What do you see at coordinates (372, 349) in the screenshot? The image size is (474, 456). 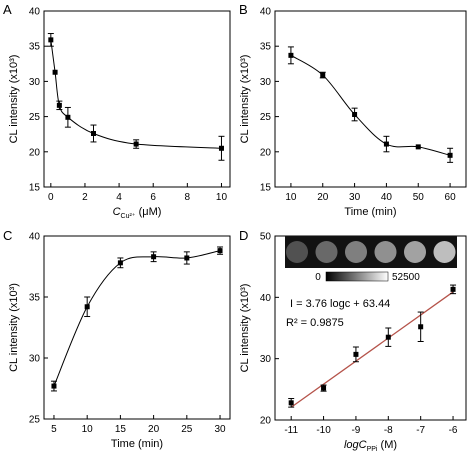 I see `fit-line` at bounding box center [372, 349].